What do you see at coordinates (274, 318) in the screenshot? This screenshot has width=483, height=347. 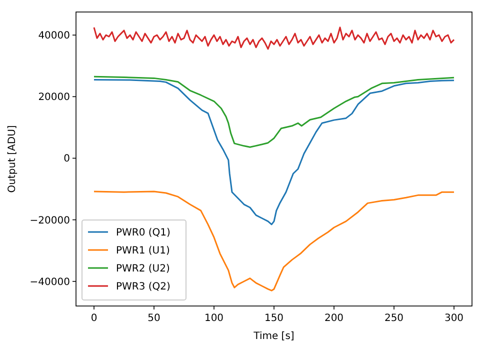 I see `x-tick-label: 150` at bounding box center [274, 318].